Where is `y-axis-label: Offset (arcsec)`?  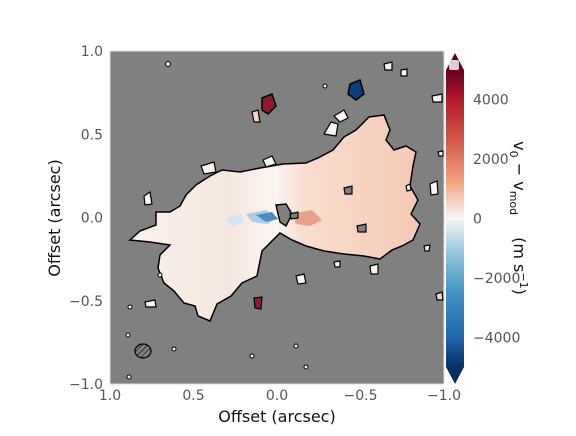
y-axis-label: Offset (arcsec) is located at coordinates (54, 217).